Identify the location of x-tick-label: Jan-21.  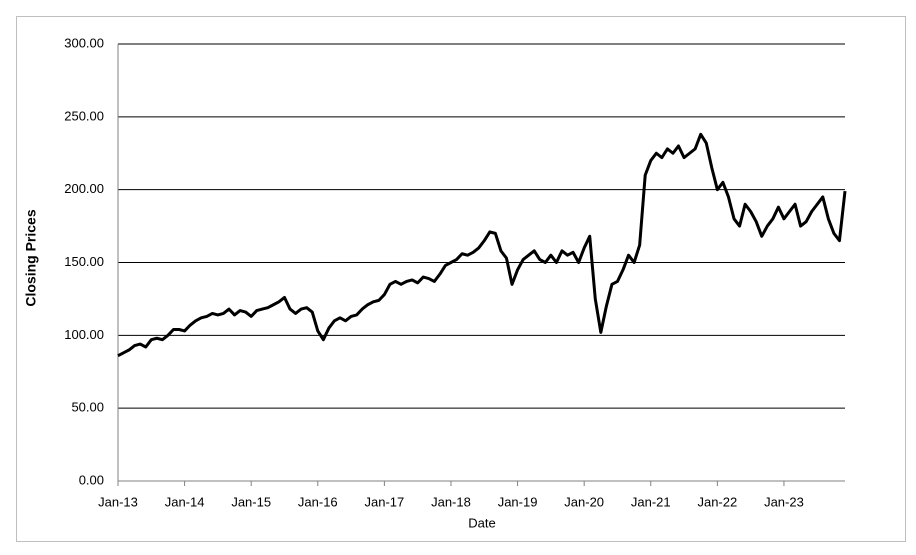
(651, 501).